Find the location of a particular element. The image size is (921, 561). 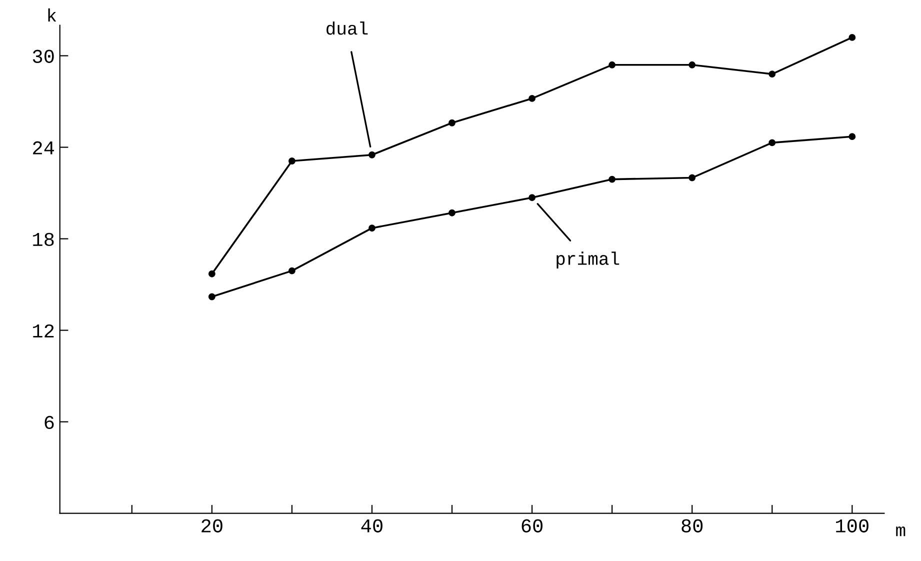

y-tick-label: 24 is located at coordinates (43, 147).